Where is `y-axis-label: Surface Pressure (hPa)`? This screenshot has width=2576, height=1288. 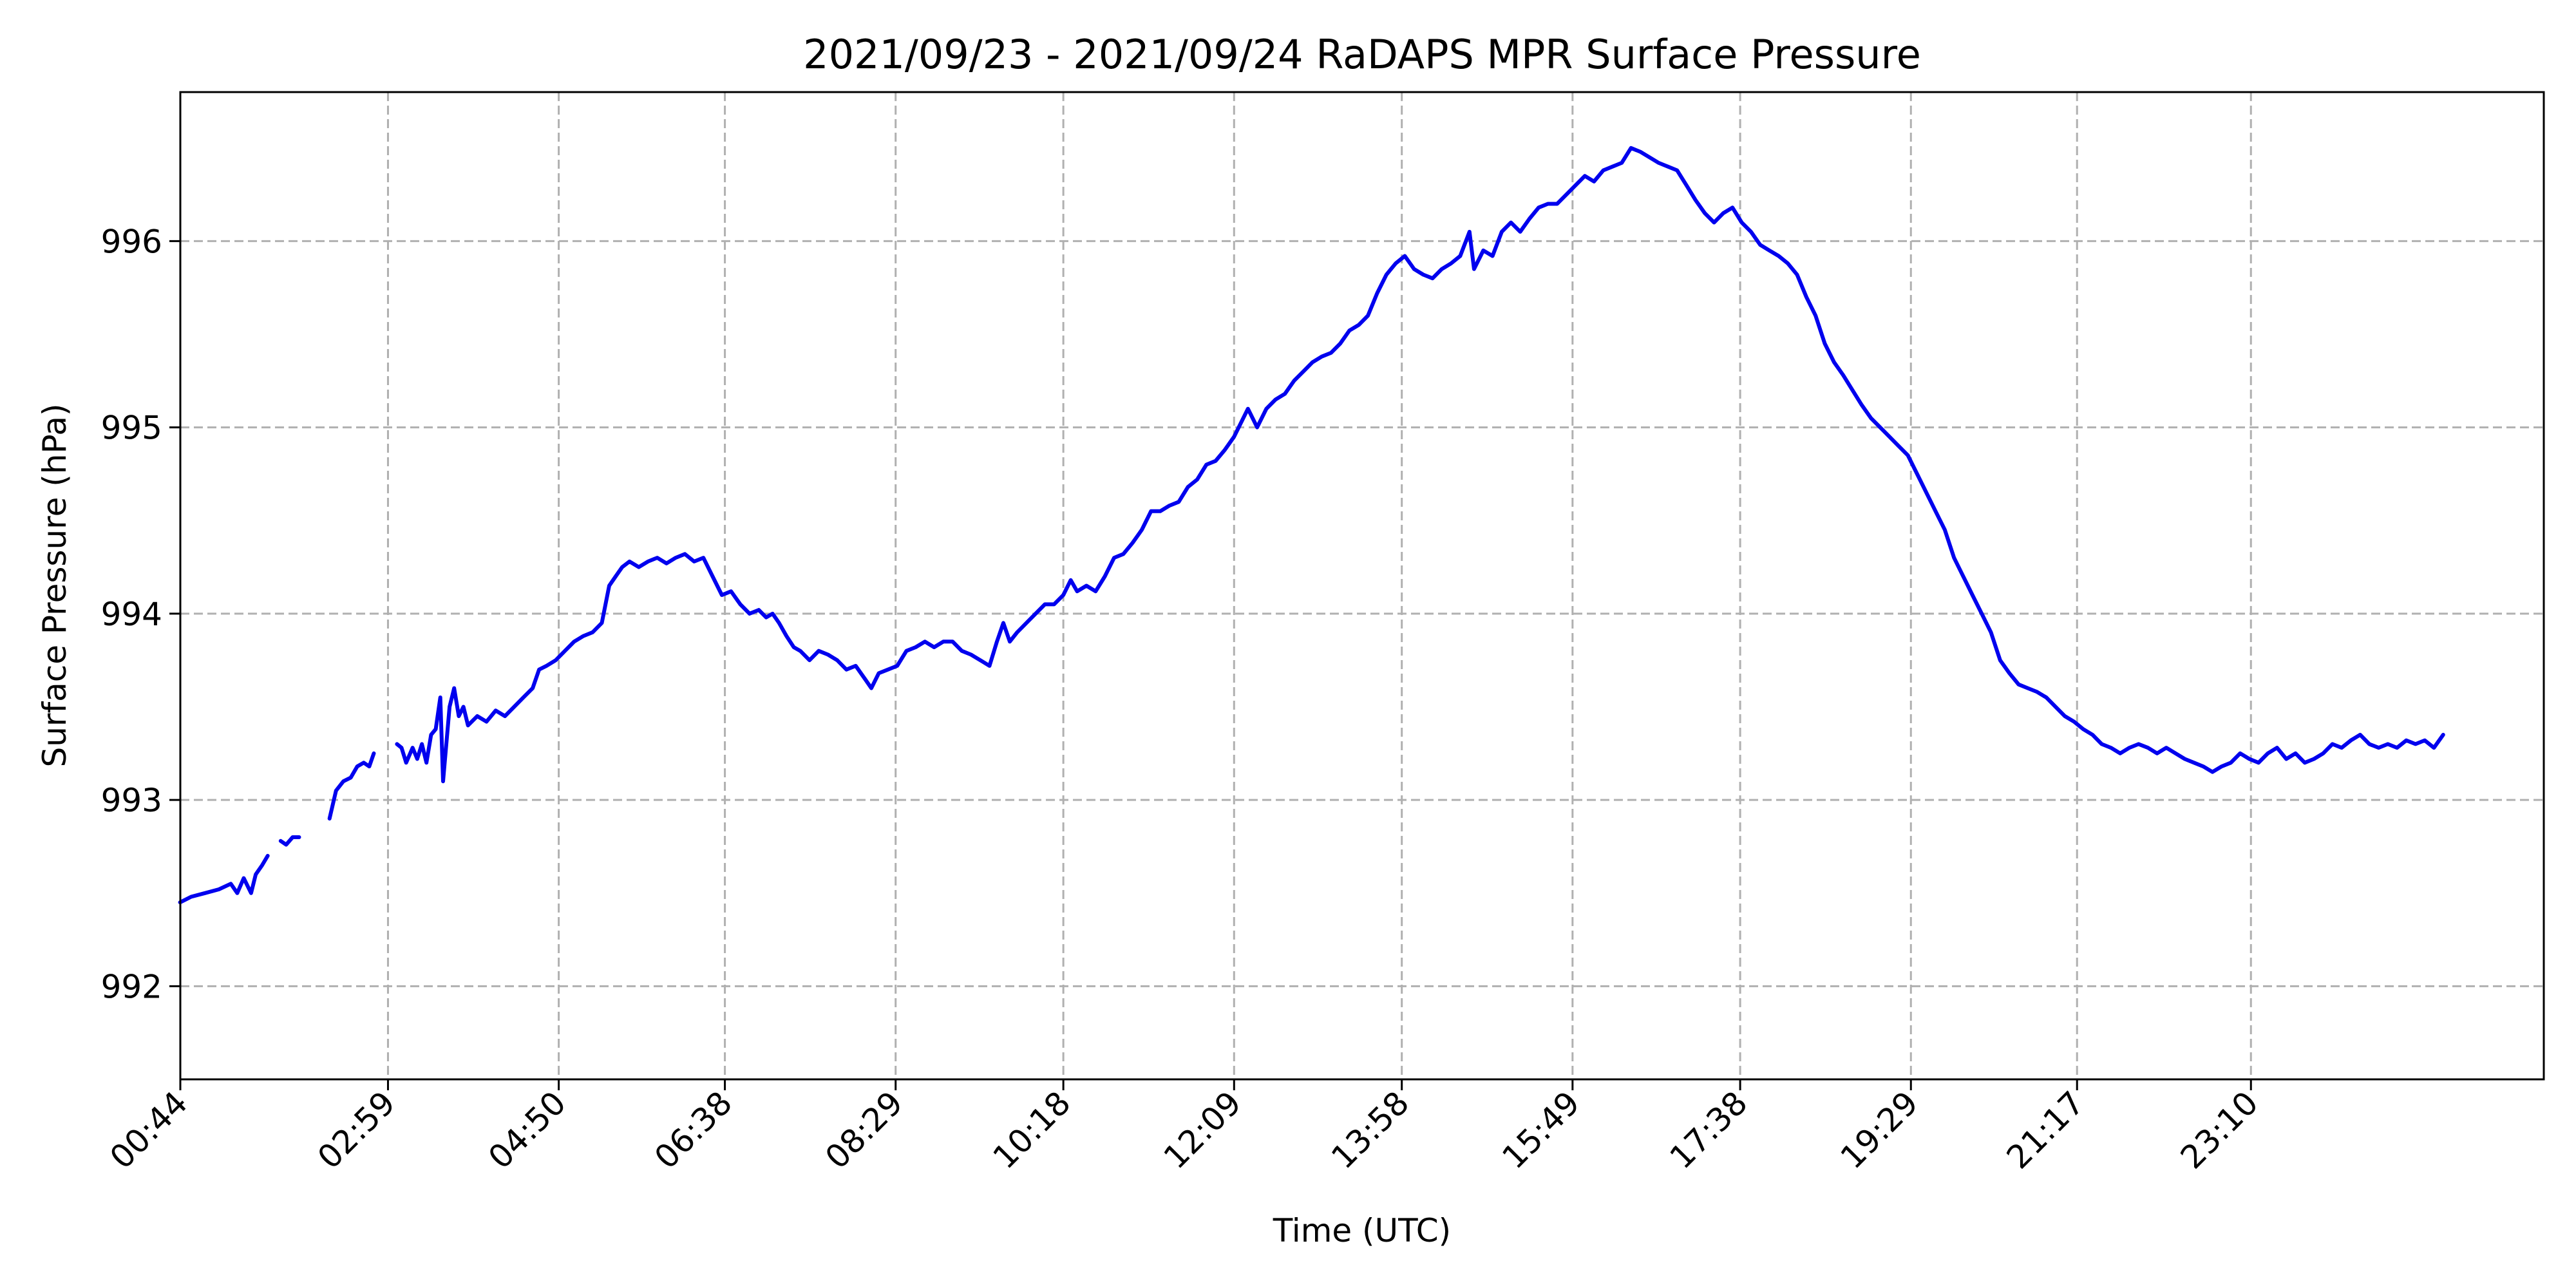
y-axis-label: Surface Pressure (hPa) is located at coordinates (54, 585).